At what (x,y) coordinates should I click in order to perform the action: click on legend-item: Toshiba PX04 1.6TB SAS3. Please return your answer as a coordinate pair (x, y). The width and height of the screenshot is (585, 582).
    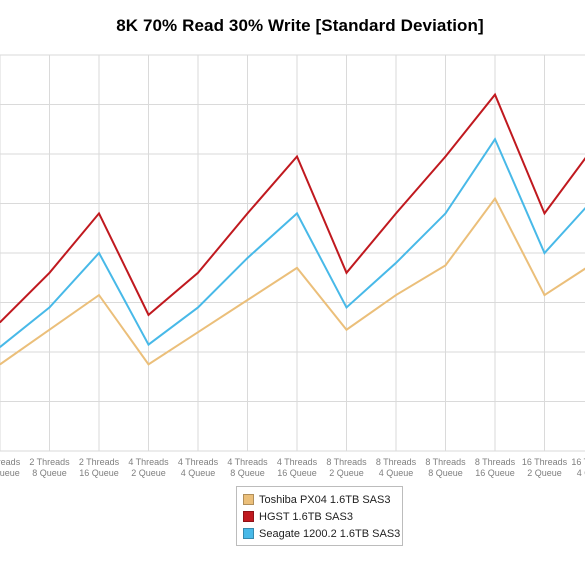
    Looking at the image, I should click on (322, 499).